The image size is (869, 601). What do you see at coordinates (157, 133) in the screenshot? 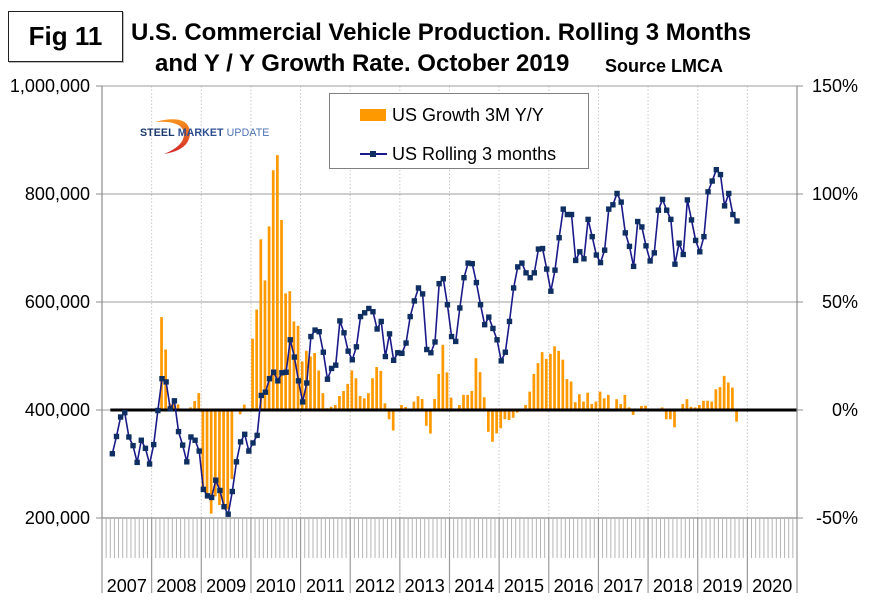
I see `logo-text-steel: STEEL` at bounding box center [157, 133].